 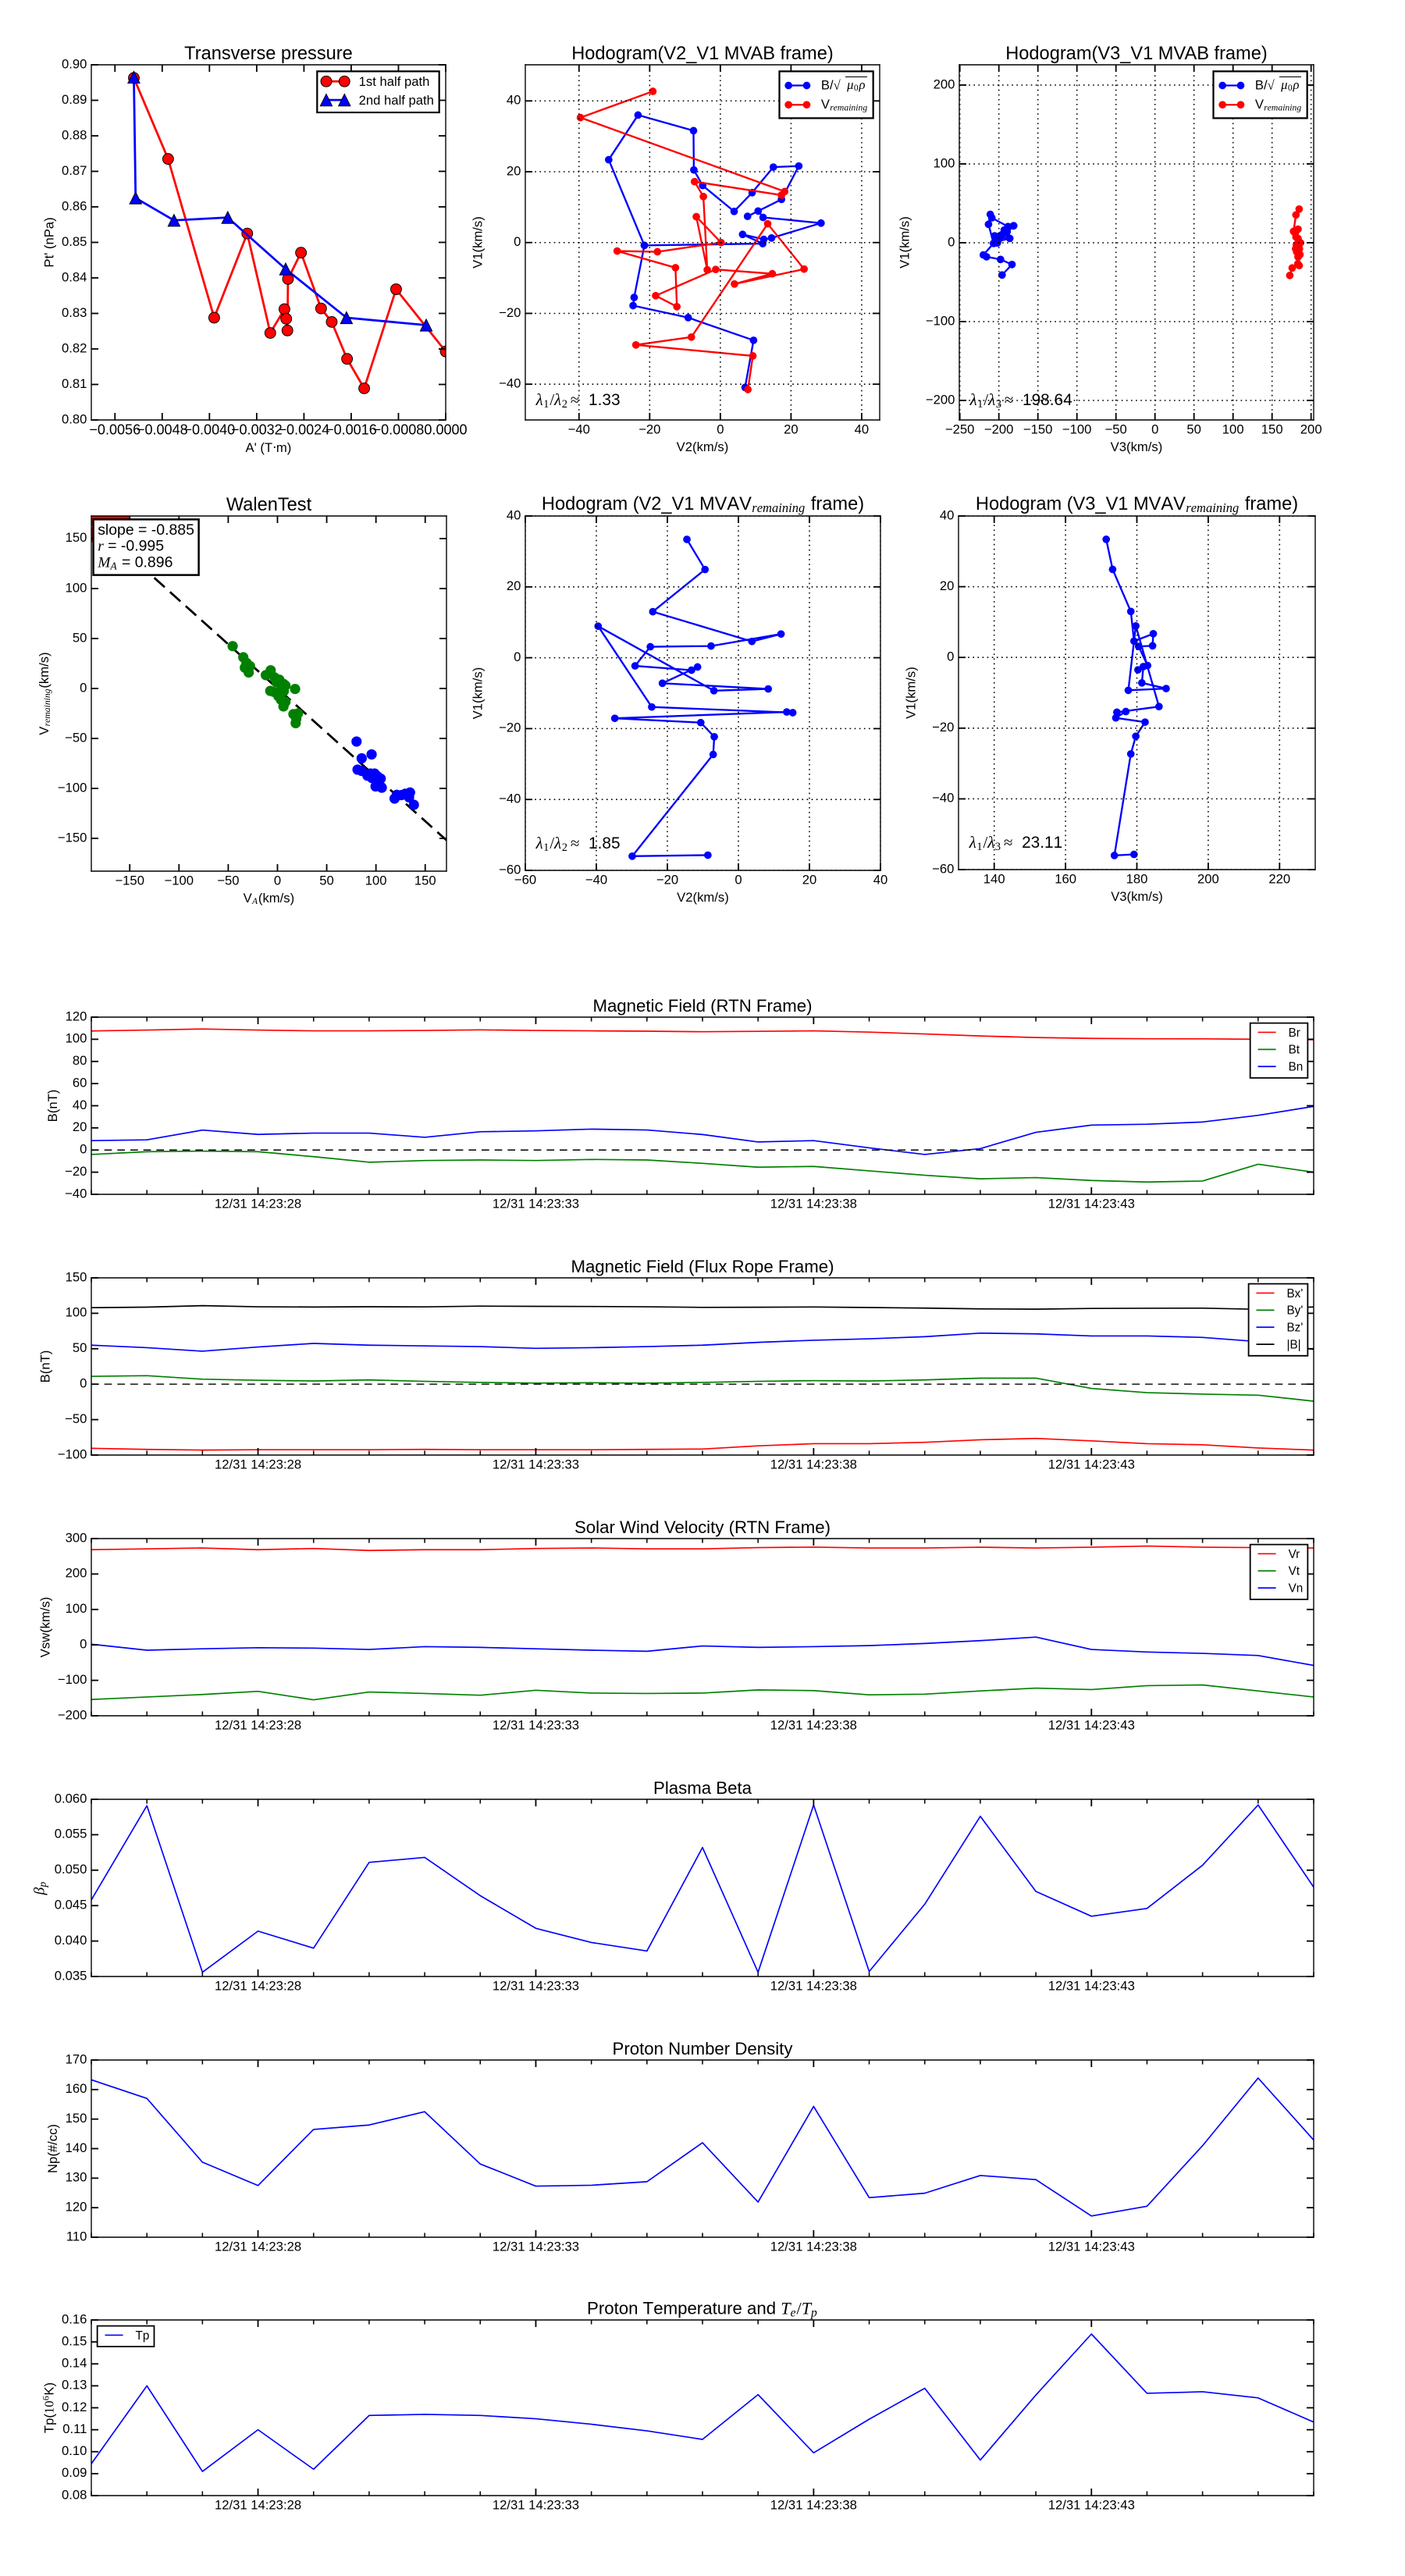 I want to click on svg-text: |B|, so click(x=1294, y=1344).